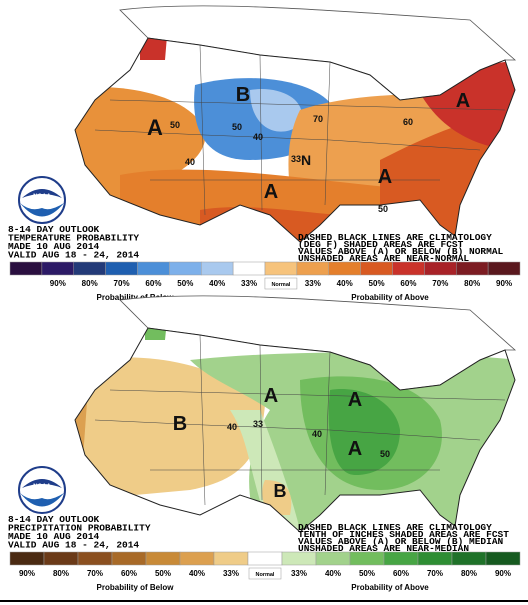  Describe the element at coordinates (381, 244) in the screenshot. I see `note-line: (DEG F) SHADED AREAS ARE FCST` at that location.